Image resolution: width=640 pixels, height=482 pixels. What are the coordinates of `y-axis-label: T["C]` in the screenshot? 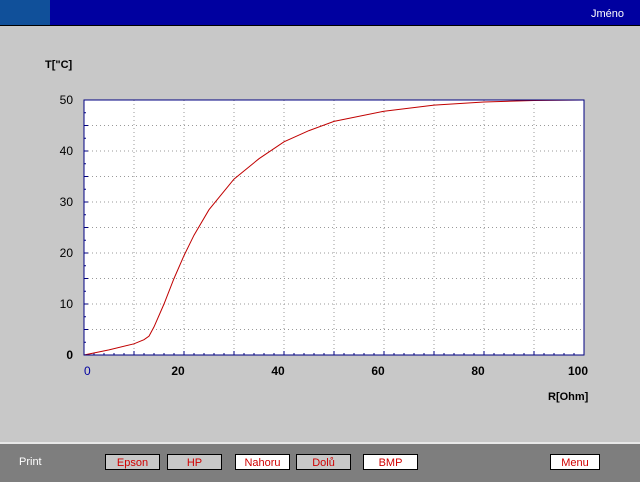 It's located at (59, 65).